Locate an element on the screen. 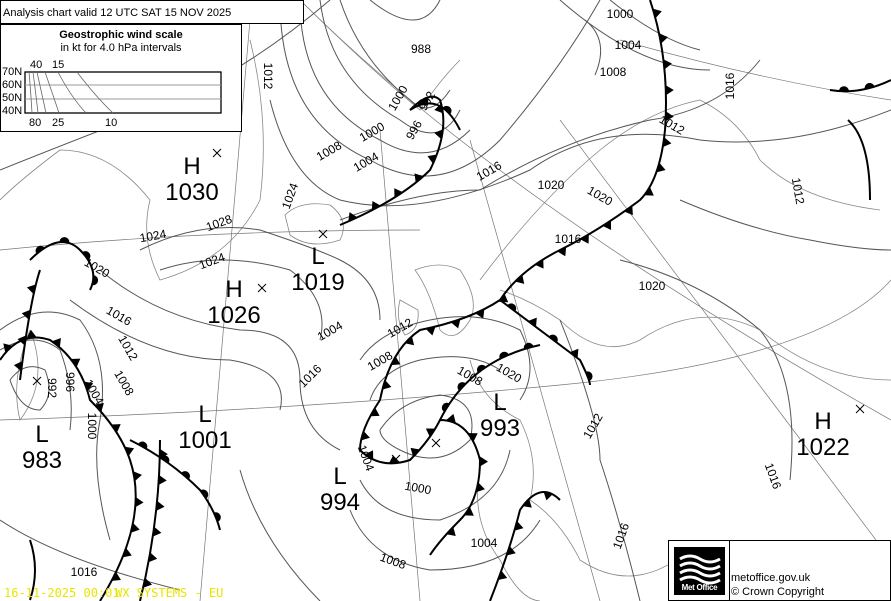 The image size is (891, 601). pressure-center-high: H 1030 is located at coordinates (192, 180).